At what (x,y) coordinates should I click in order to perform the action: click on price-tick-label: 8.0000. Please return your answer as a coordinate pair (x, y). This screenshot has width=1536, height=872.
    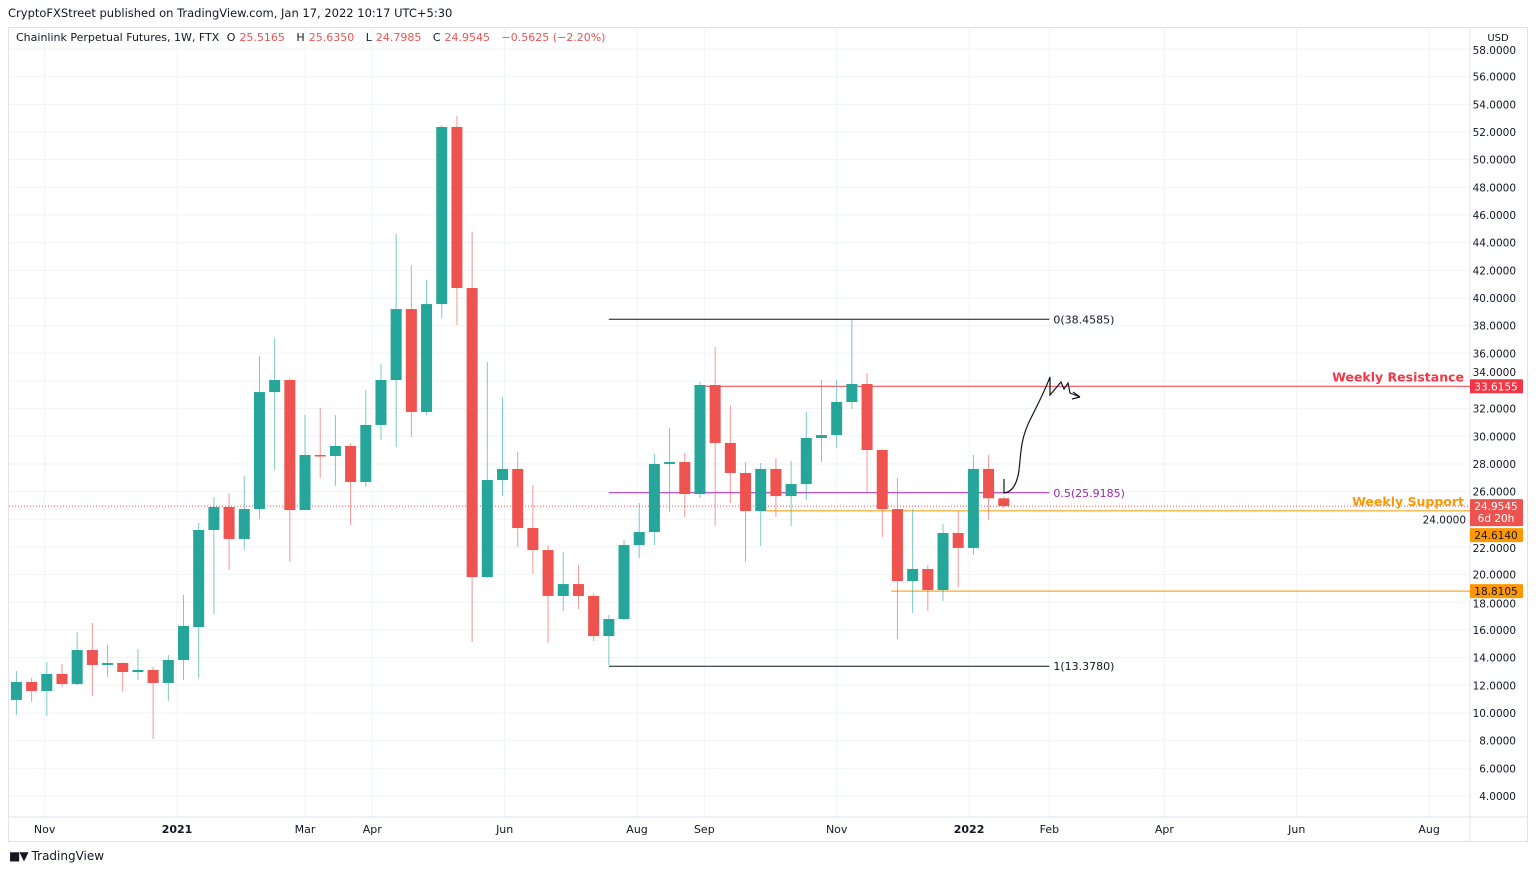
    Looking at the image, I should click on (1497, 742).